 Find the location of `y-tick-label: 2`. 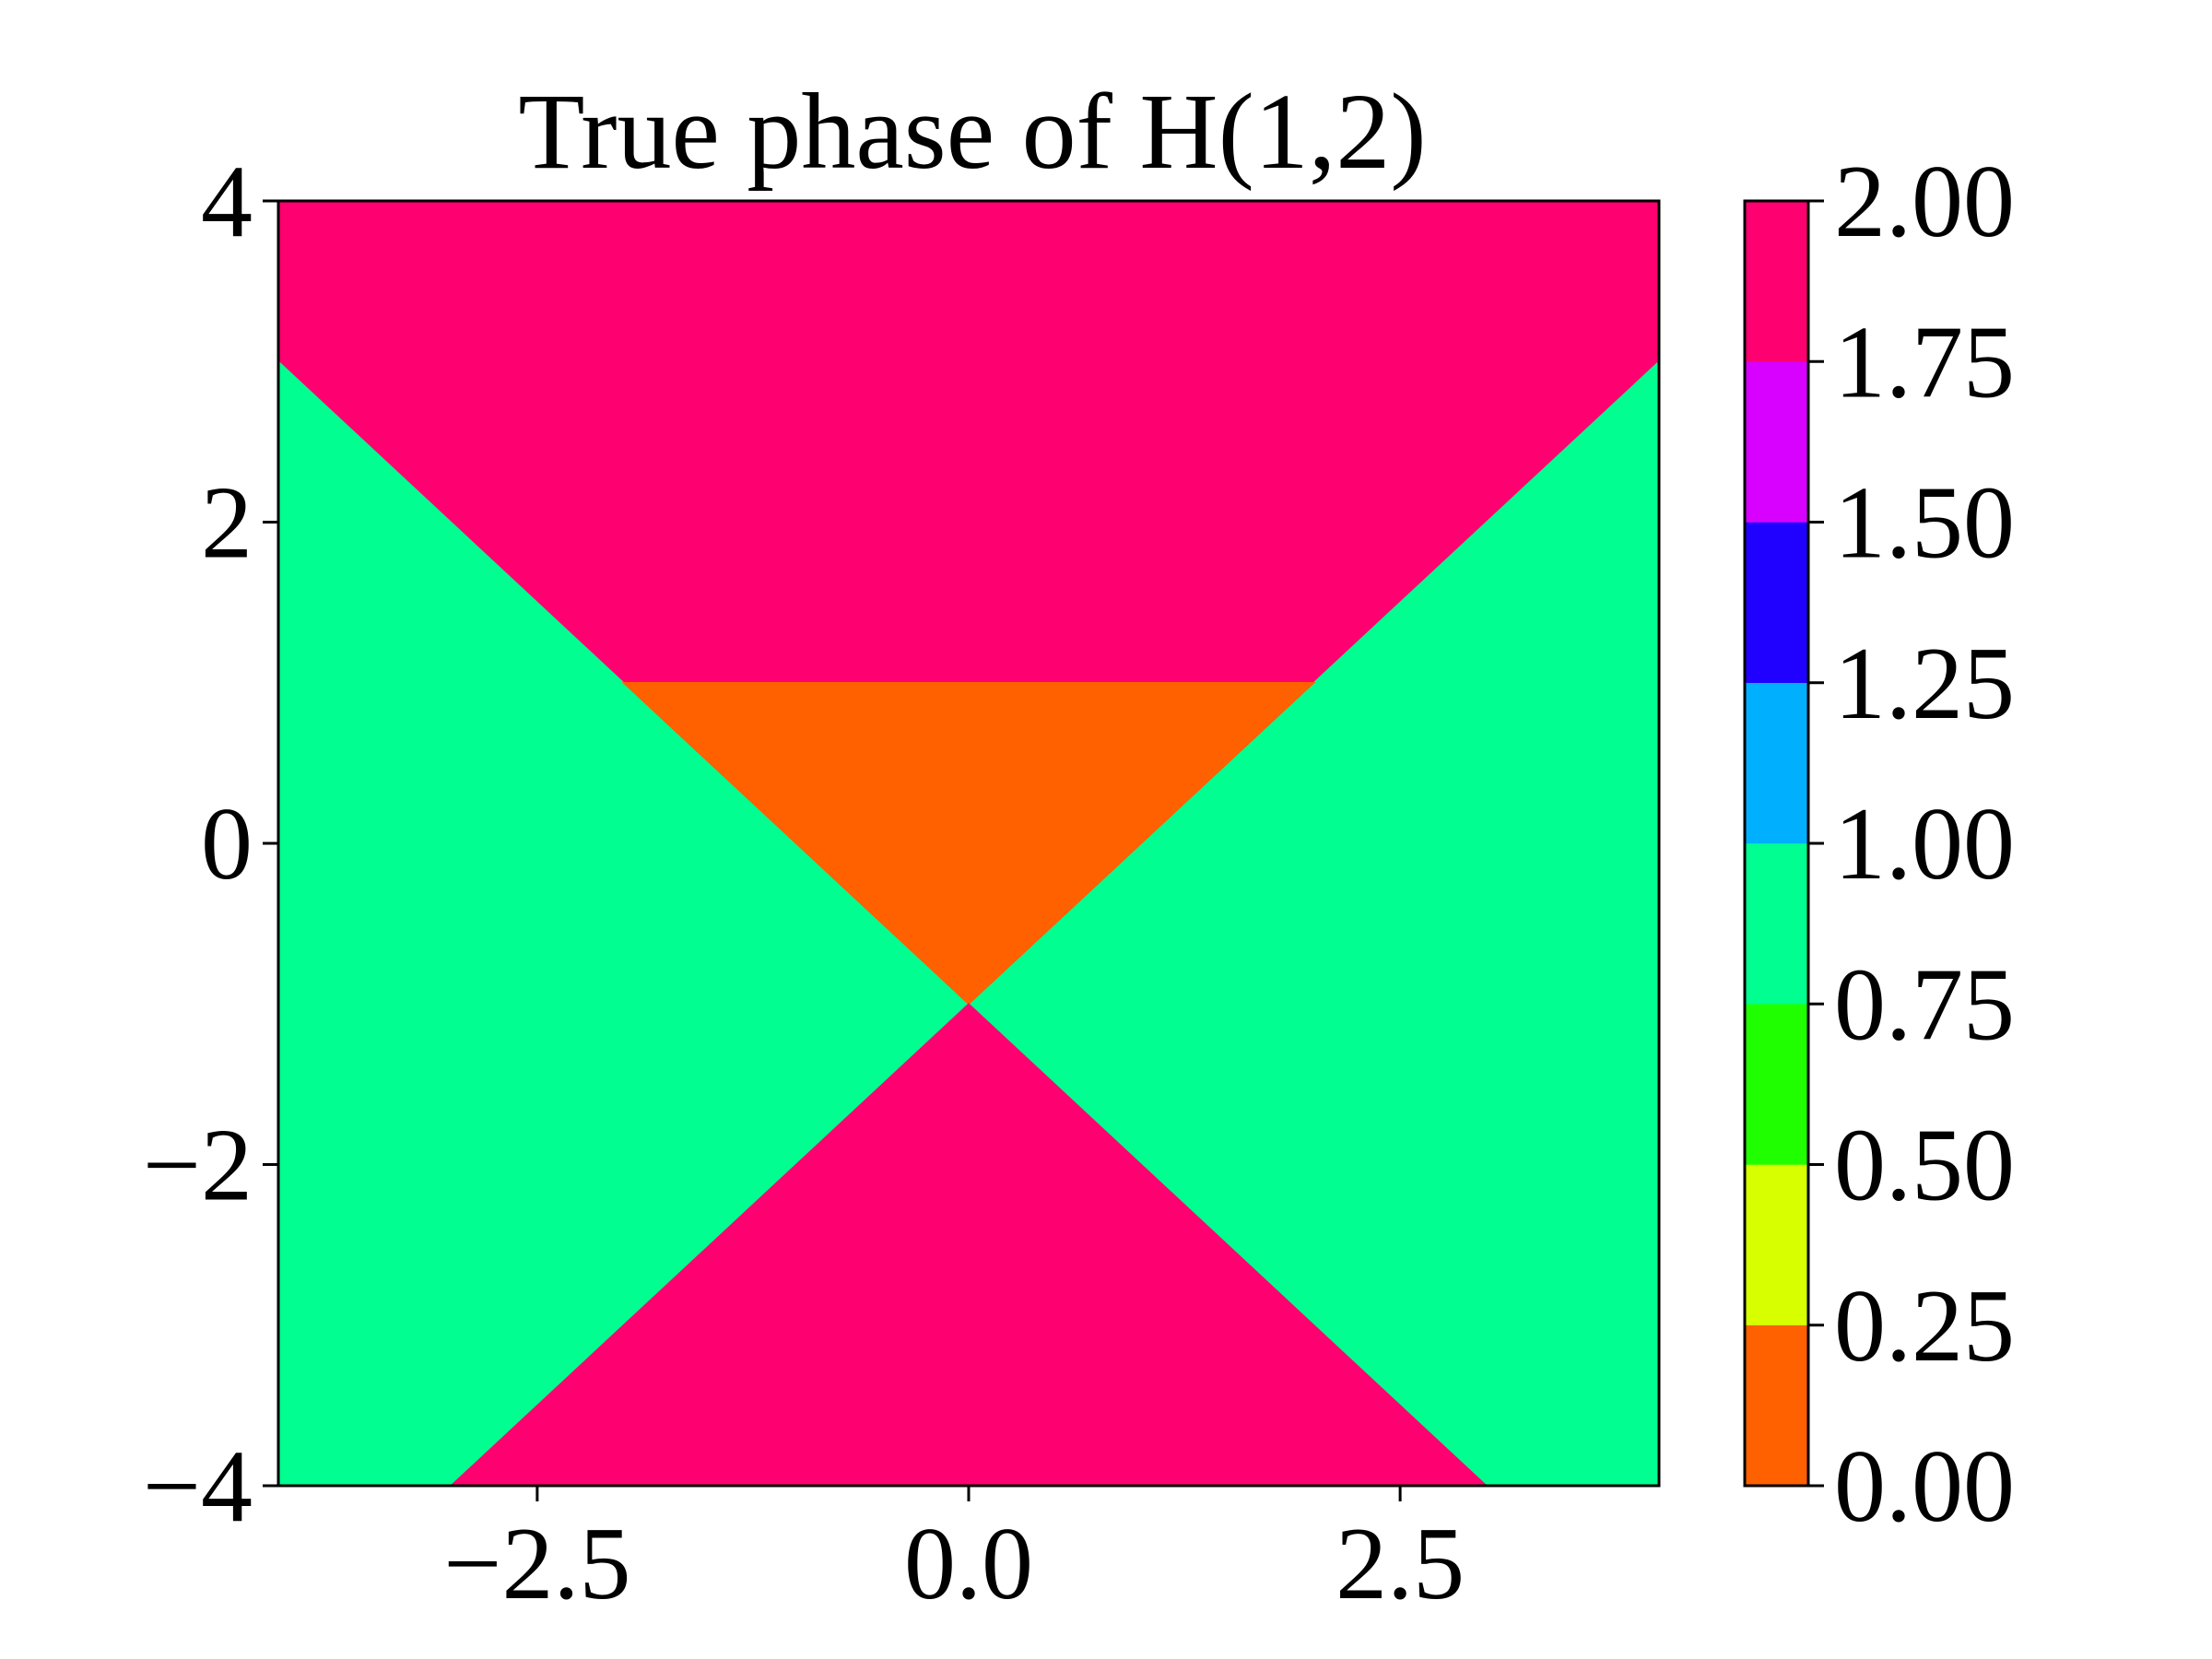

y-tick-label: 2 is located at coordinates (227, 523).